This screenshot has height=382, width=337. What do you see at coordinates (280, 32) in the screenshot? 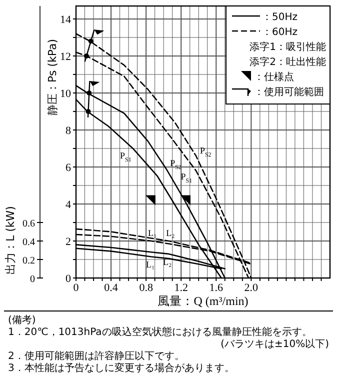
I see `annotation: ：60Hz` at bounding box center [280, 32].